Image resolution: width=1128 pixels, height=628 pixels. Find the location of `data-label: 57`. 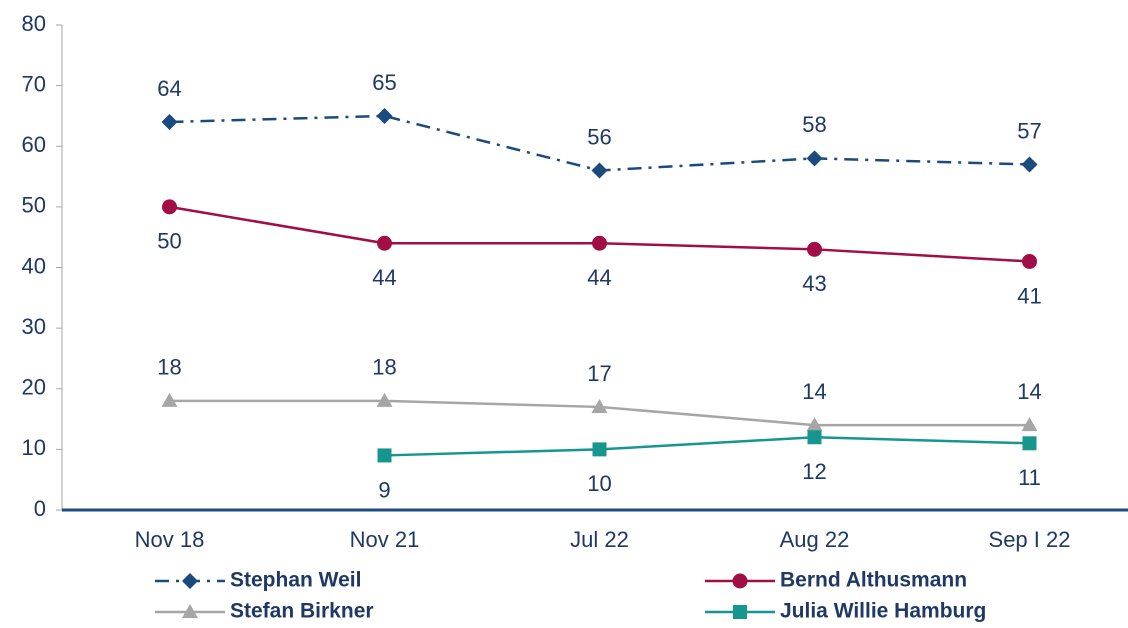

data-label: 57 is located at coordinates (1029, 130).